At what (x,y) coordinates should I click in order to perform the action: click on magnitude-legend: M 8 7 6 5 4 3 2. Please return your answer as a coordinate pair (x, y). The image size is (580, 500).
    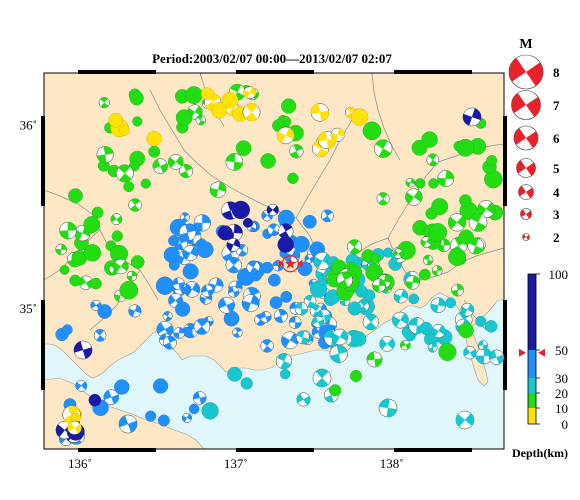
    Looking at the image, I should click on (534, 141).